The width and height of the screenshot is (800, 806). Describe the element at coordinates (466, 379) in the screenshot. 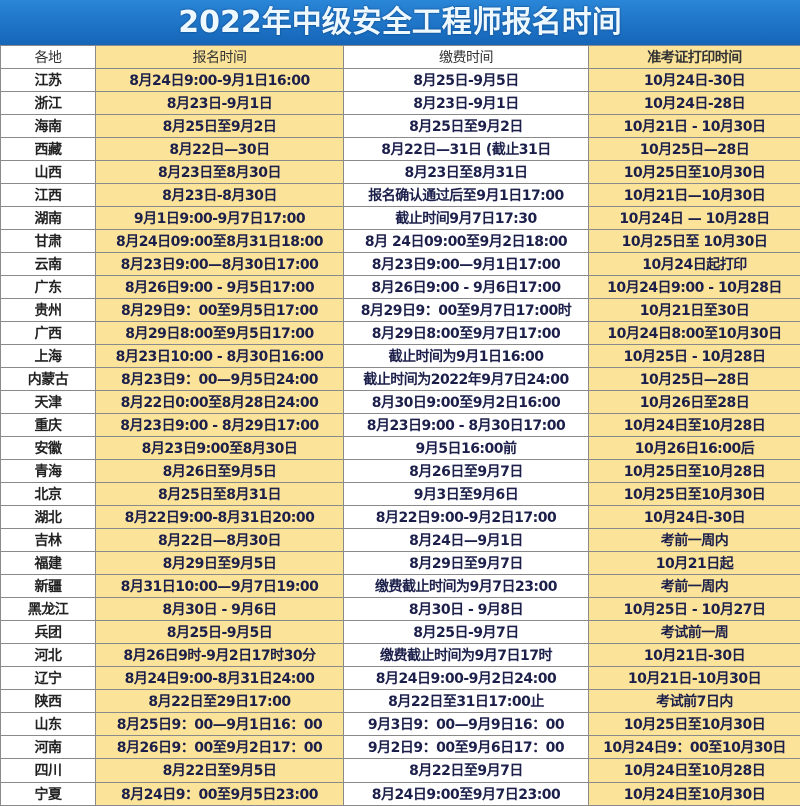

I see `cell-payment-time: 截止时间为2022年9月7日24:00` at that location.